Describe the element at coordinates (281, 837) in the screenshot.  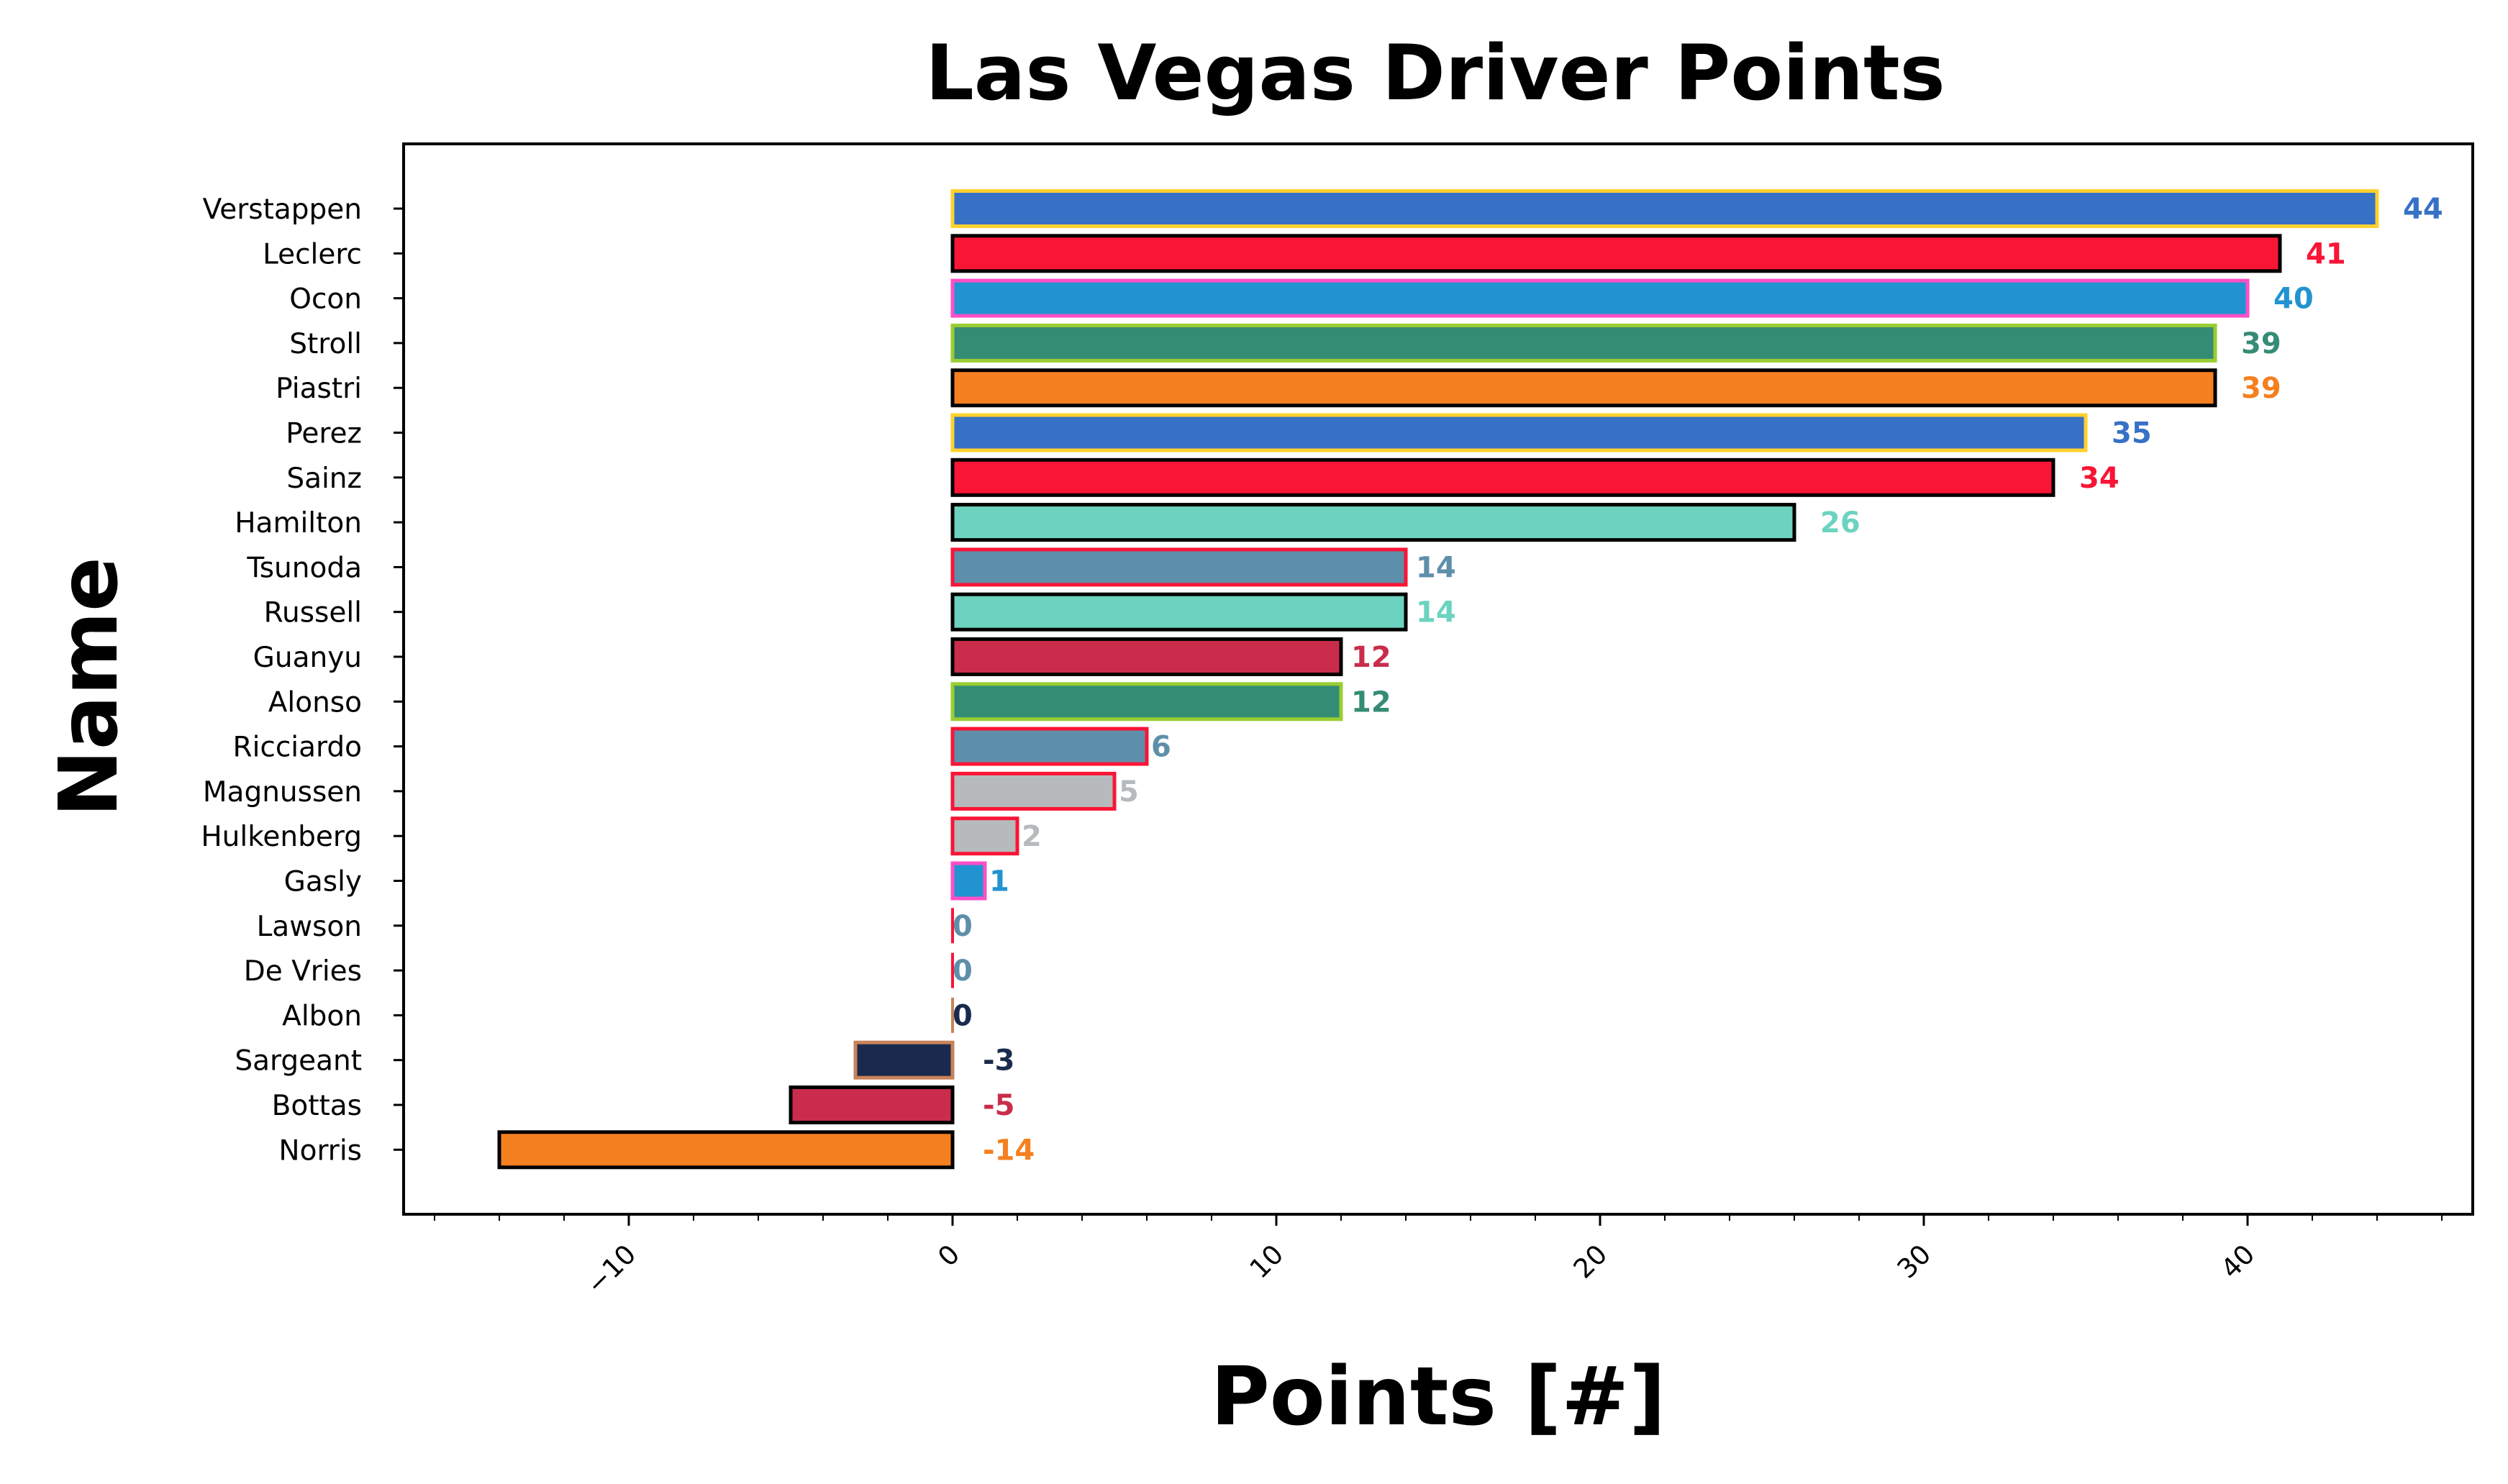
I see `y-tick-label: Hulkenberg` at that location.